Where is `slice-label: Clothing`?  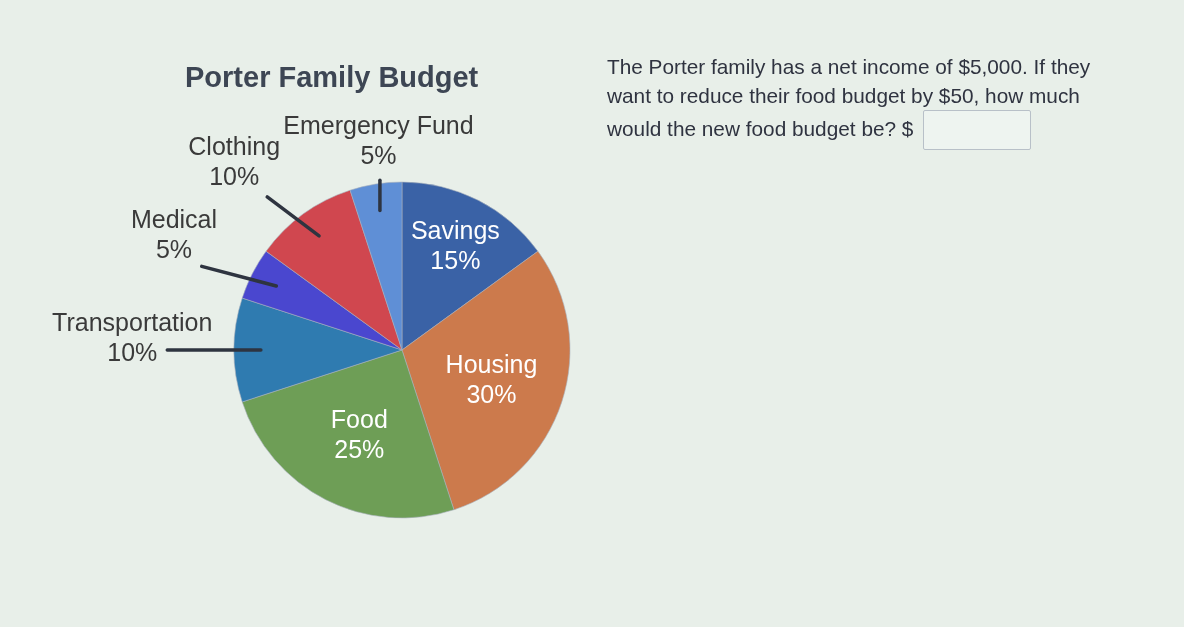 slice-label: Clothing is located at coordinates (234, 145).